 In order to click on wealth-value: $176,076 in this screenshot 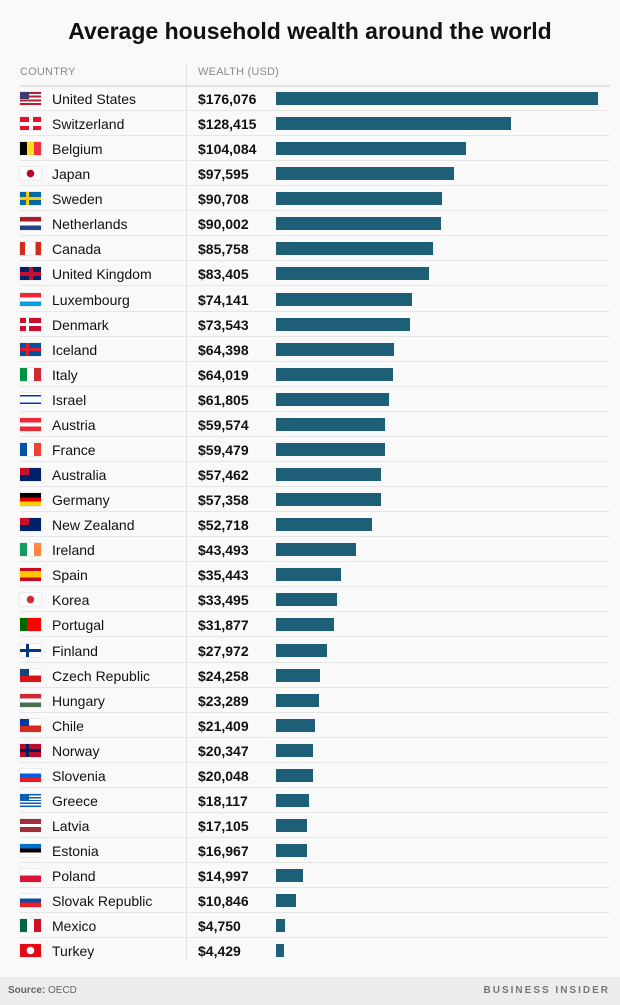, I will do `click(227, 99)`.